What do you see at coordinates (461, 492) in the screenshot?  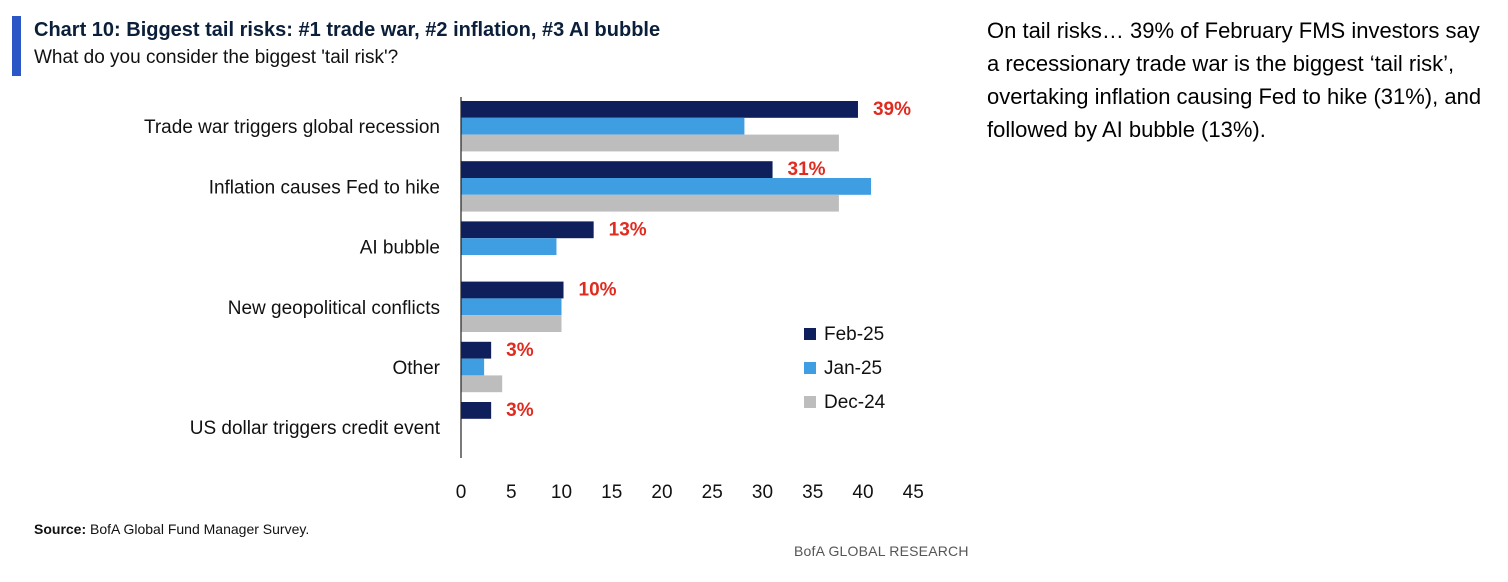 I see `x-tick-label: 0` at bounding box center [461, 492].